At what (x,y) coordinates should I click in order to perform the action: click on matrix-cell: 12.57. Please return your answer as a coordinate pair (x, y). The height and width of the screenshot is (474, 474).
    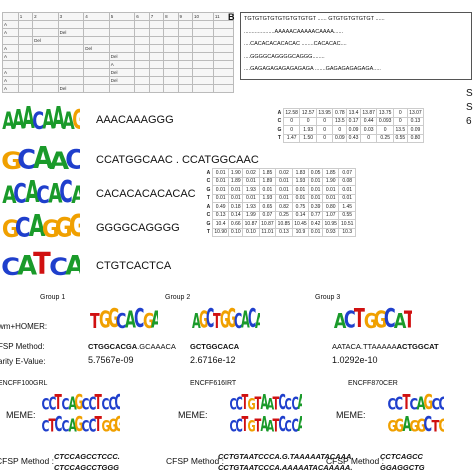
    Looking at the image, I should click on (308, 113).